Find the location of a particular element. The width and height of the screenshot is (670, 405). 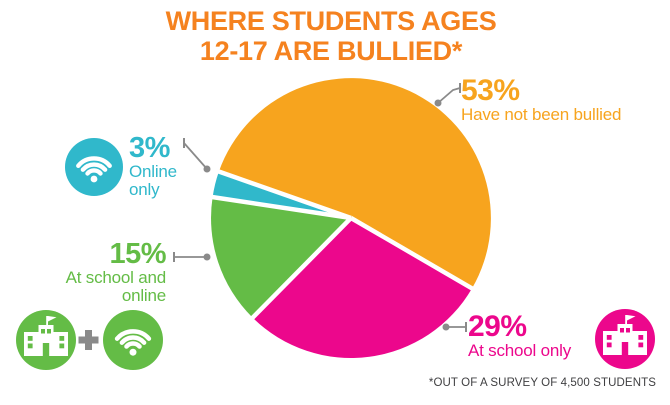

online-only-label-line2: only is located at coordinates (144, 189).